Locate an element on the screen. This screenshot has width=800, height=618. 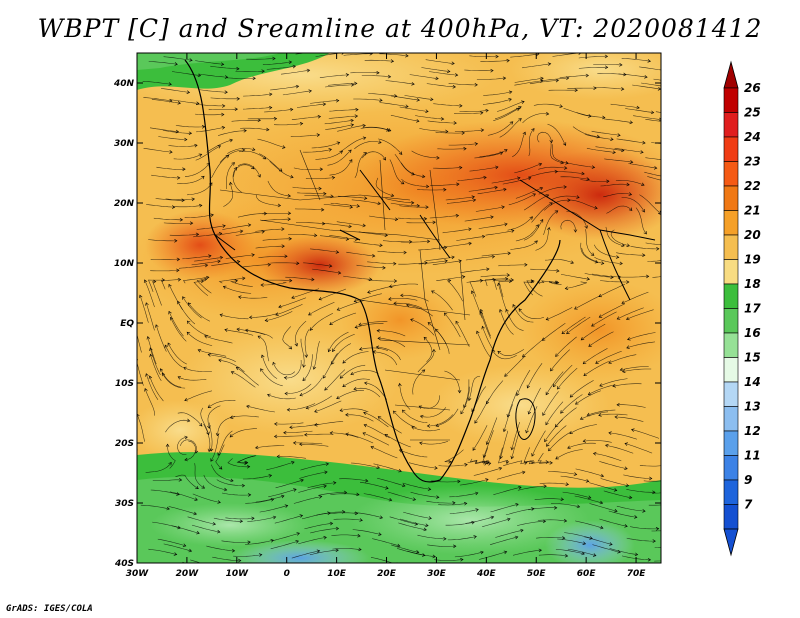
grads-credit: GrADS: IGES/COLA is located at coordinates (49, 609).